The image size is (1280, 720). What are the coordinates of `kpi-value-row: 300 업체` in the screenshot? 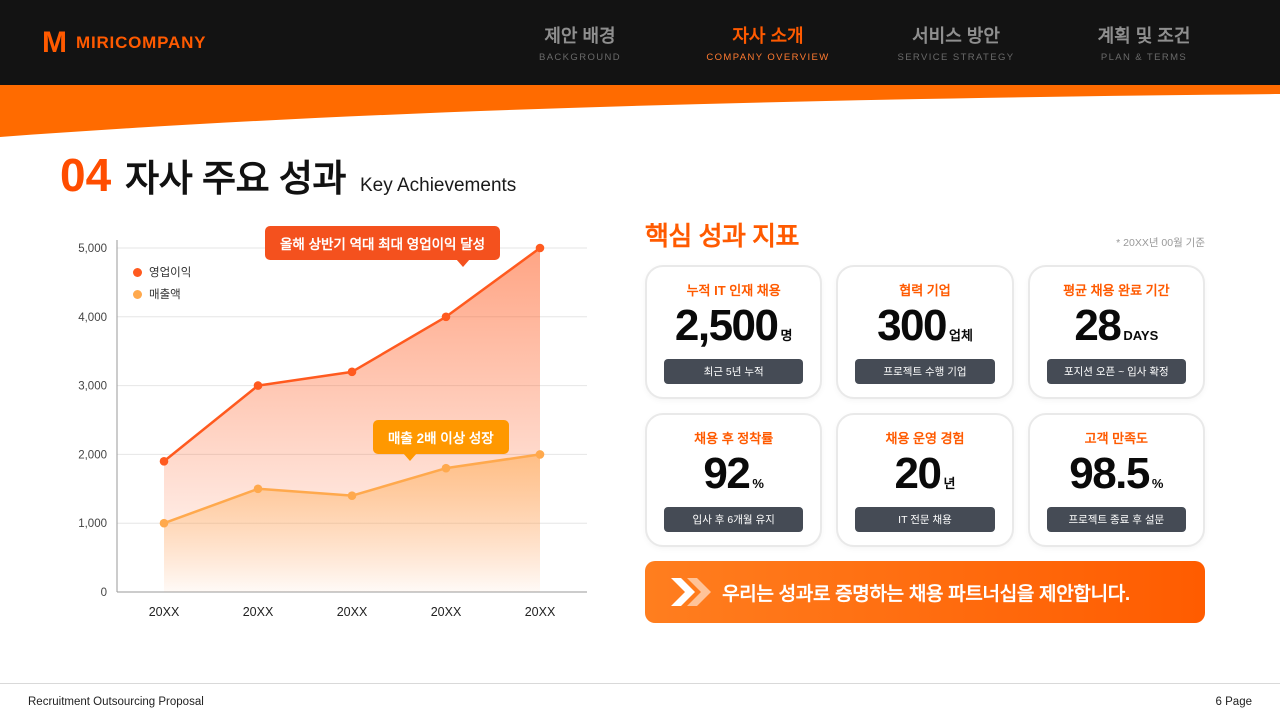 It's located at (925, 325).